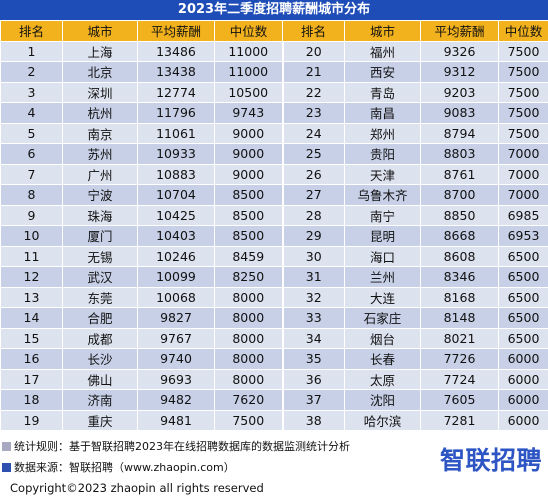 This screenshot has height=499, width=548. Describe the element at coordinates (313, 359) in the screenshot. I see `cell-rank-right: 35` at that location.